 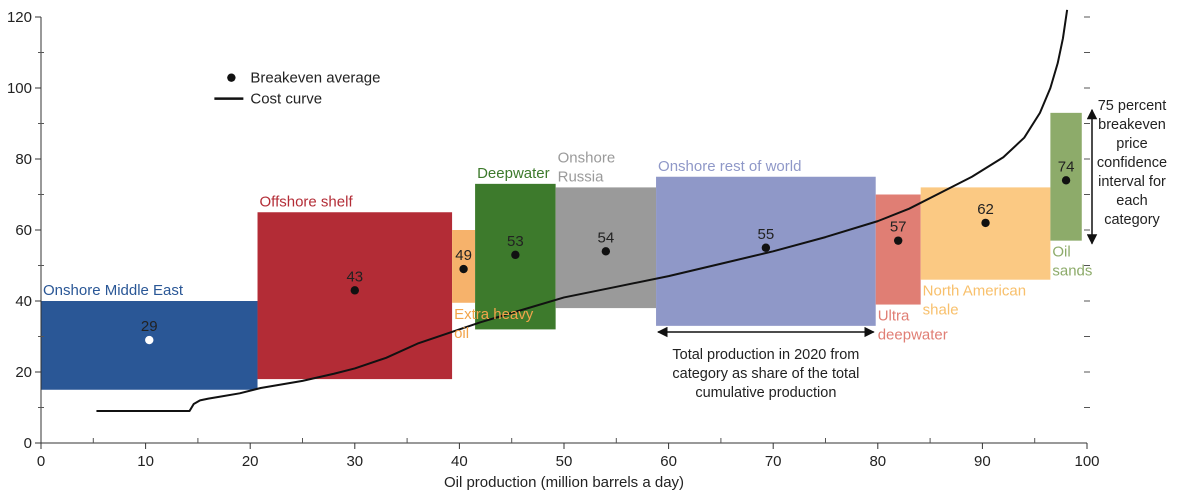 I want to click on breakeven-value-7: 62, so click(x=985, y=209).